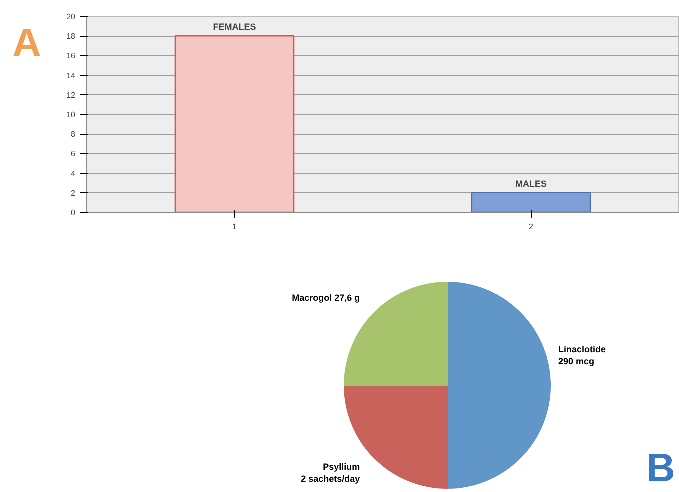  Describe the element at coordinates (71, 75) in the screenshot. I see `y-tick-label: 14` at that location.